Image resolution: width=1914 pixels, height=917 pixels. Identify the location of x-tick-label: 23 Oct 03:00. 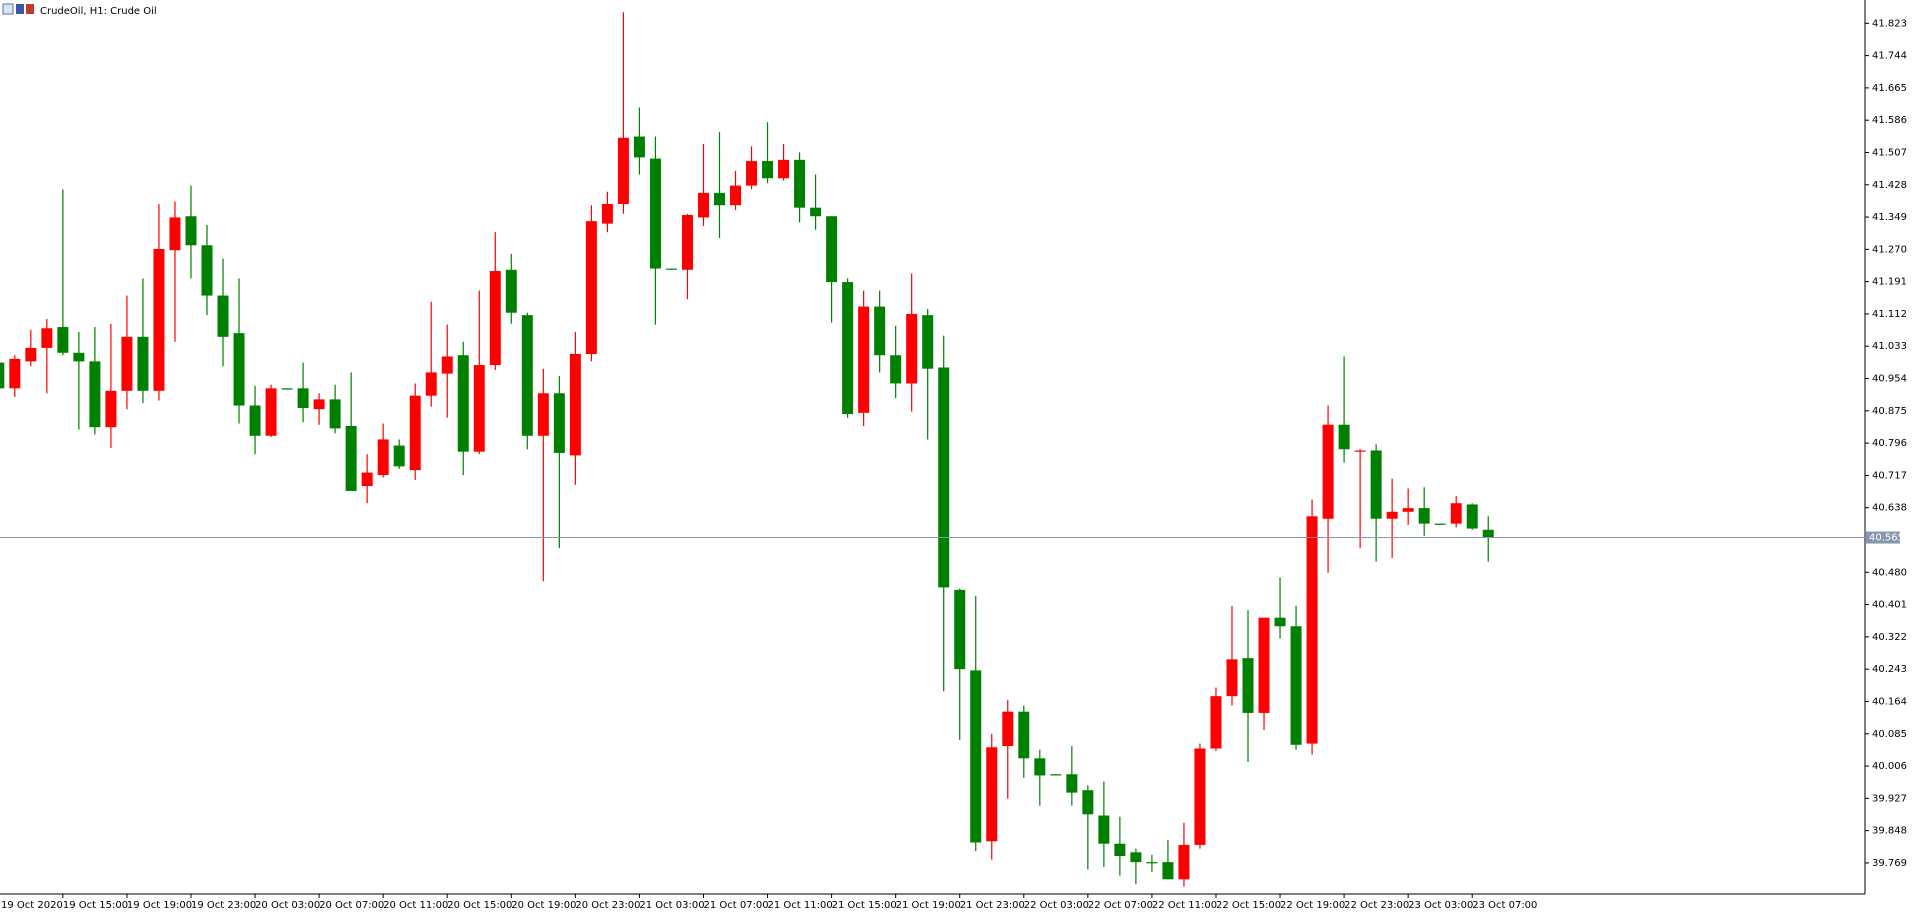
(1440, 905).